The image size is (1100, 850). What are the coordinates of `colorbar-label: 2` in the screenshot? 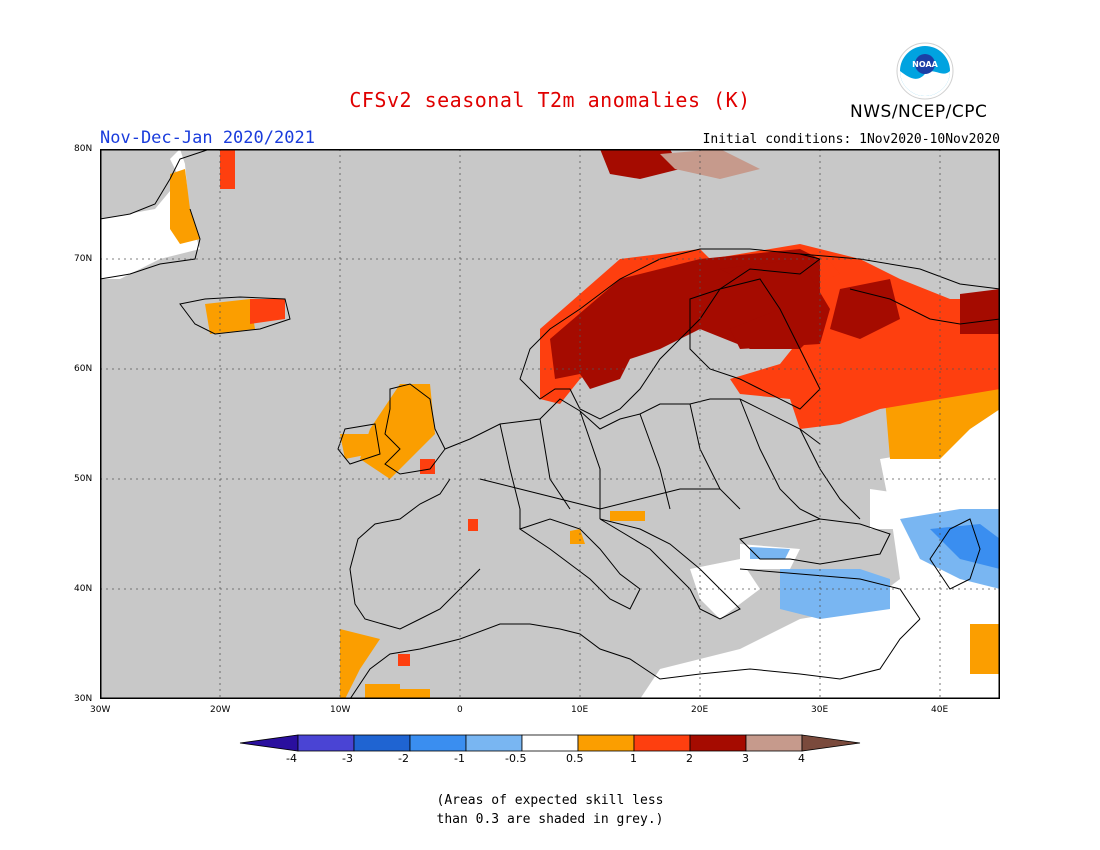 It's located at (689, 758).